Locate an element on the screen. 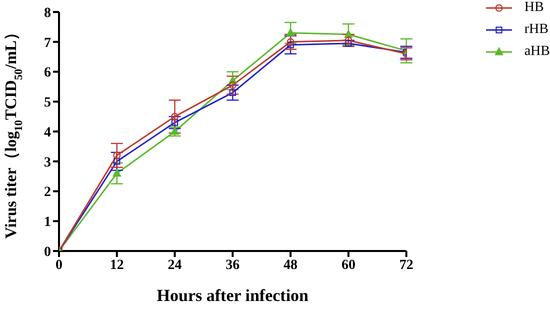  legend-label: aHB is located at coordinates (537, 52).